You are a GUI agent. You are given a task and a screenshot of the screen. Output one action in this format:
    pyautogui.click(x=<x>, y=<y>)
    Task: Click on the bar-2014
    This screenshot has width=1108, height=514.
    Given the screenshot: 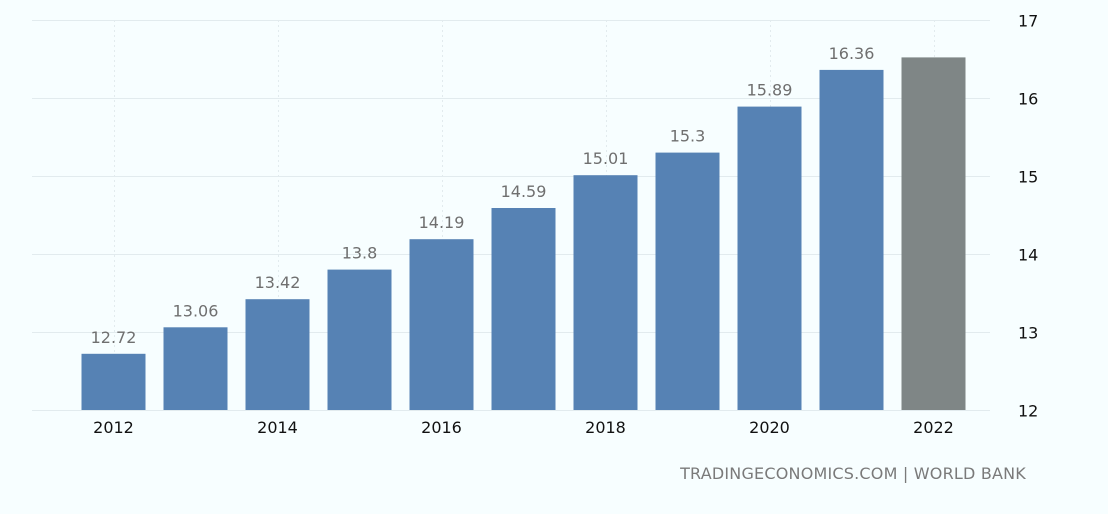 What is the action you would take?
    pyautogui.click(x=277, y=354)
    